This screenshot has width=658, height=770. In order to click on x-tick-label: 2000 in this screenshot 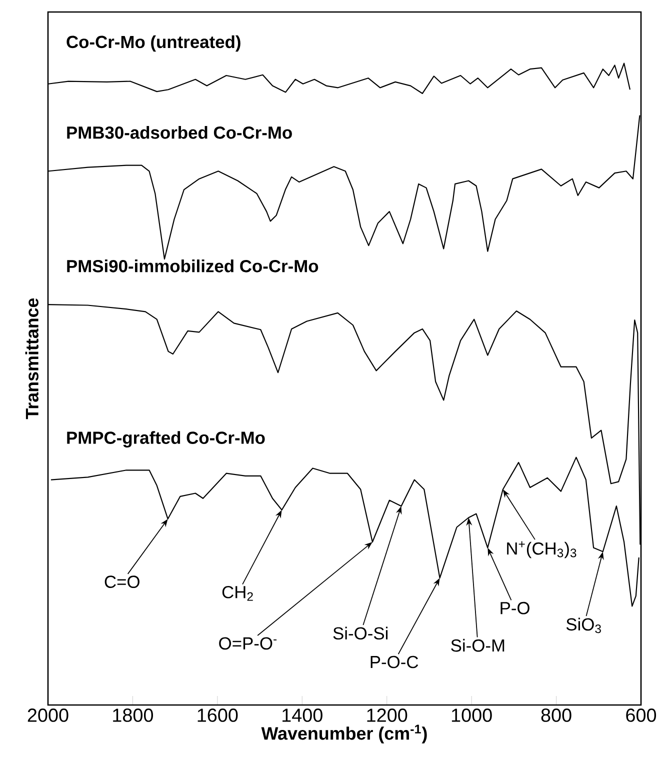, I will do `click(48, 715)`.